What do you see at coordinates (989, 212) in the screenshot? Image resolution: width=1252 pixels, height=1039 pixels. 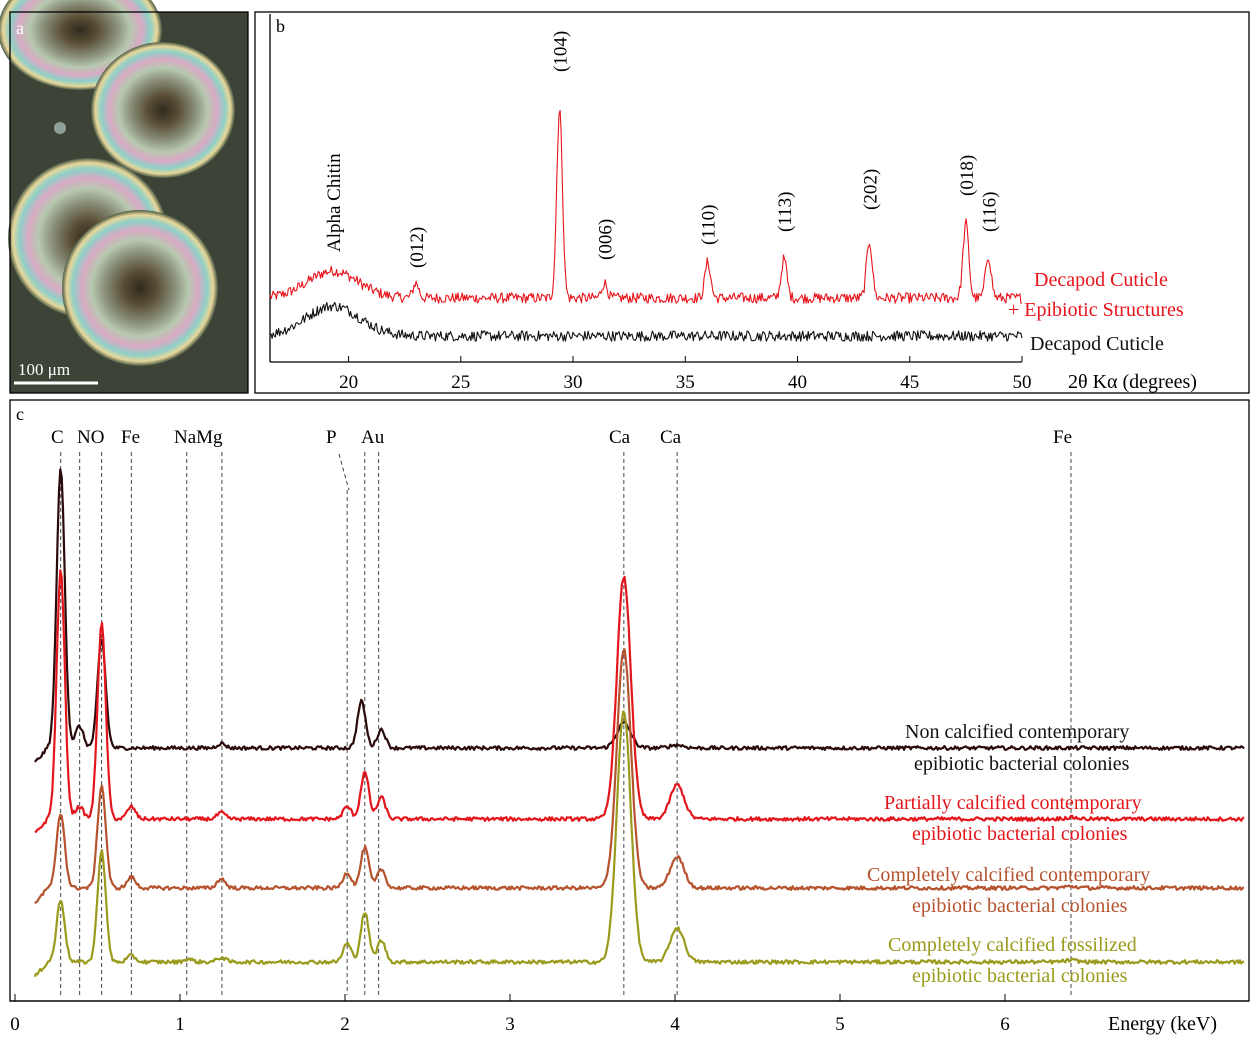 I see `peak-label: (116)` at bounding box center [989, 212].